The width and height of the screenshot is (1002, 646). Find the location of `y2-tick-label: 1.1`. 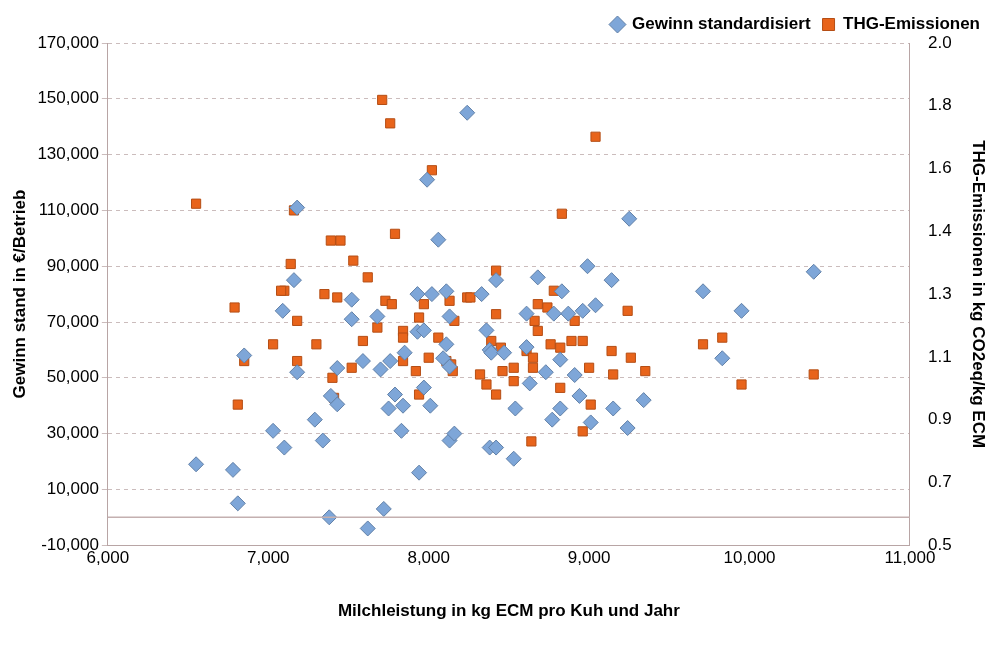

y2-tick-label: 1.1 is located at coordinates (939, 356).